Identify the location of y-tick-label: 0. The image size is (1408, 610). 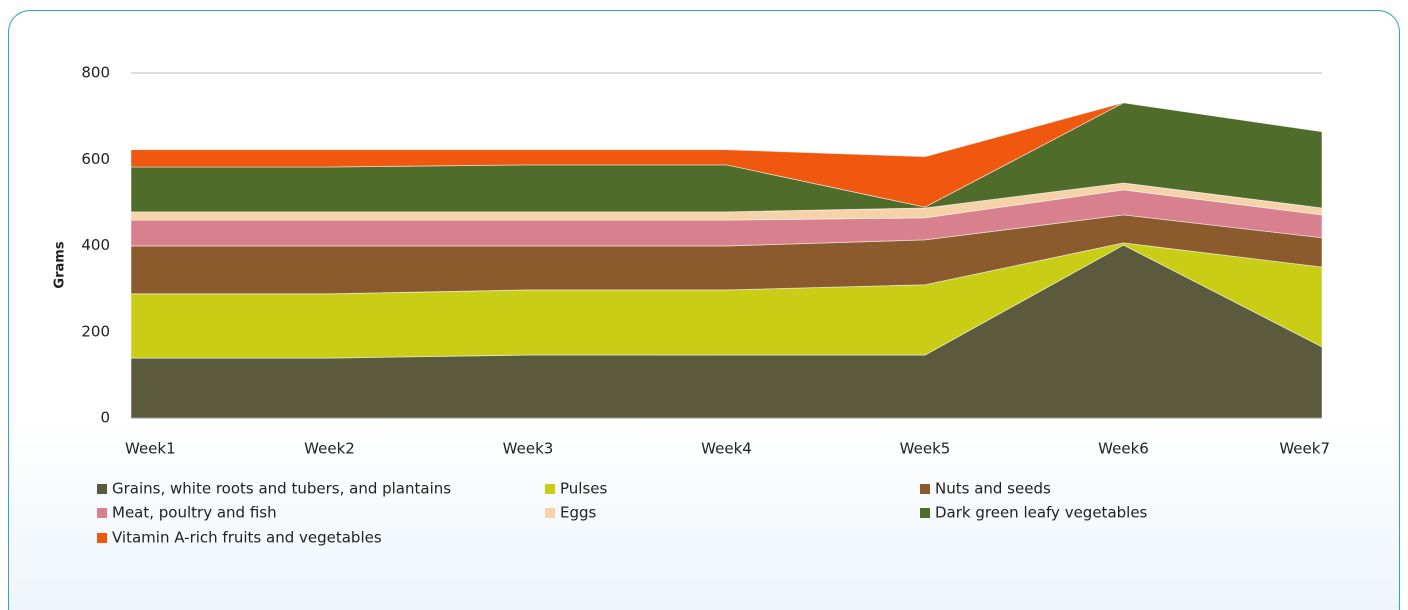
(105, 418).